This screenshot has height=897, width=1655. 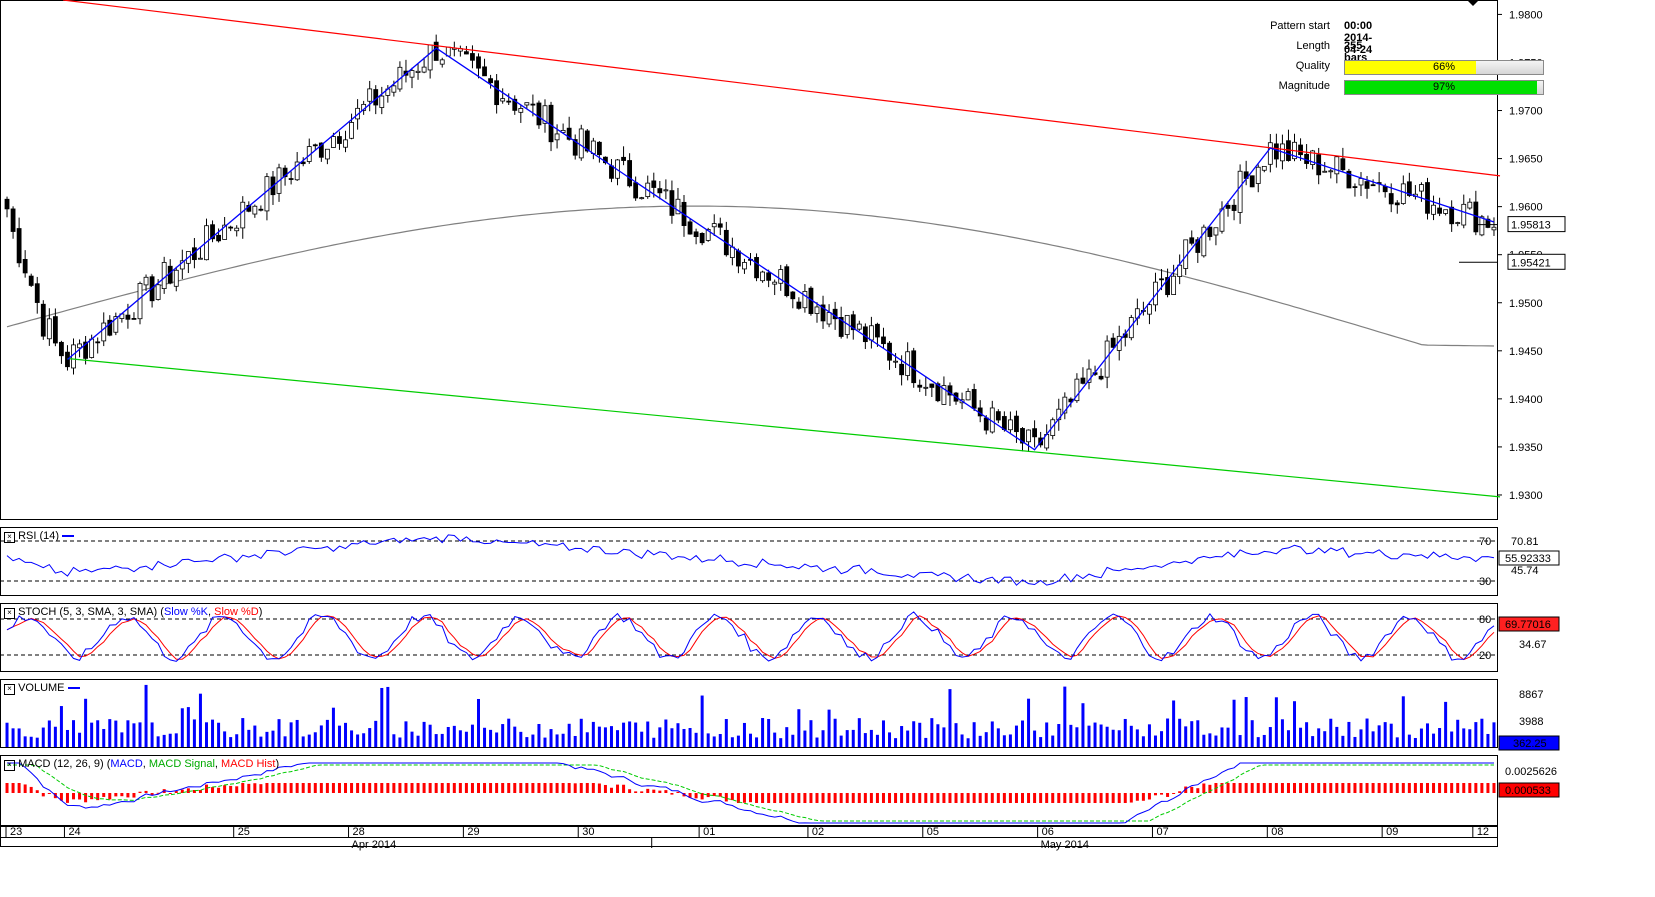 What do you see at coordinates (1529, 790) in the screenshot?
I see `macd-current-box` at bounding box center [1529, 790].